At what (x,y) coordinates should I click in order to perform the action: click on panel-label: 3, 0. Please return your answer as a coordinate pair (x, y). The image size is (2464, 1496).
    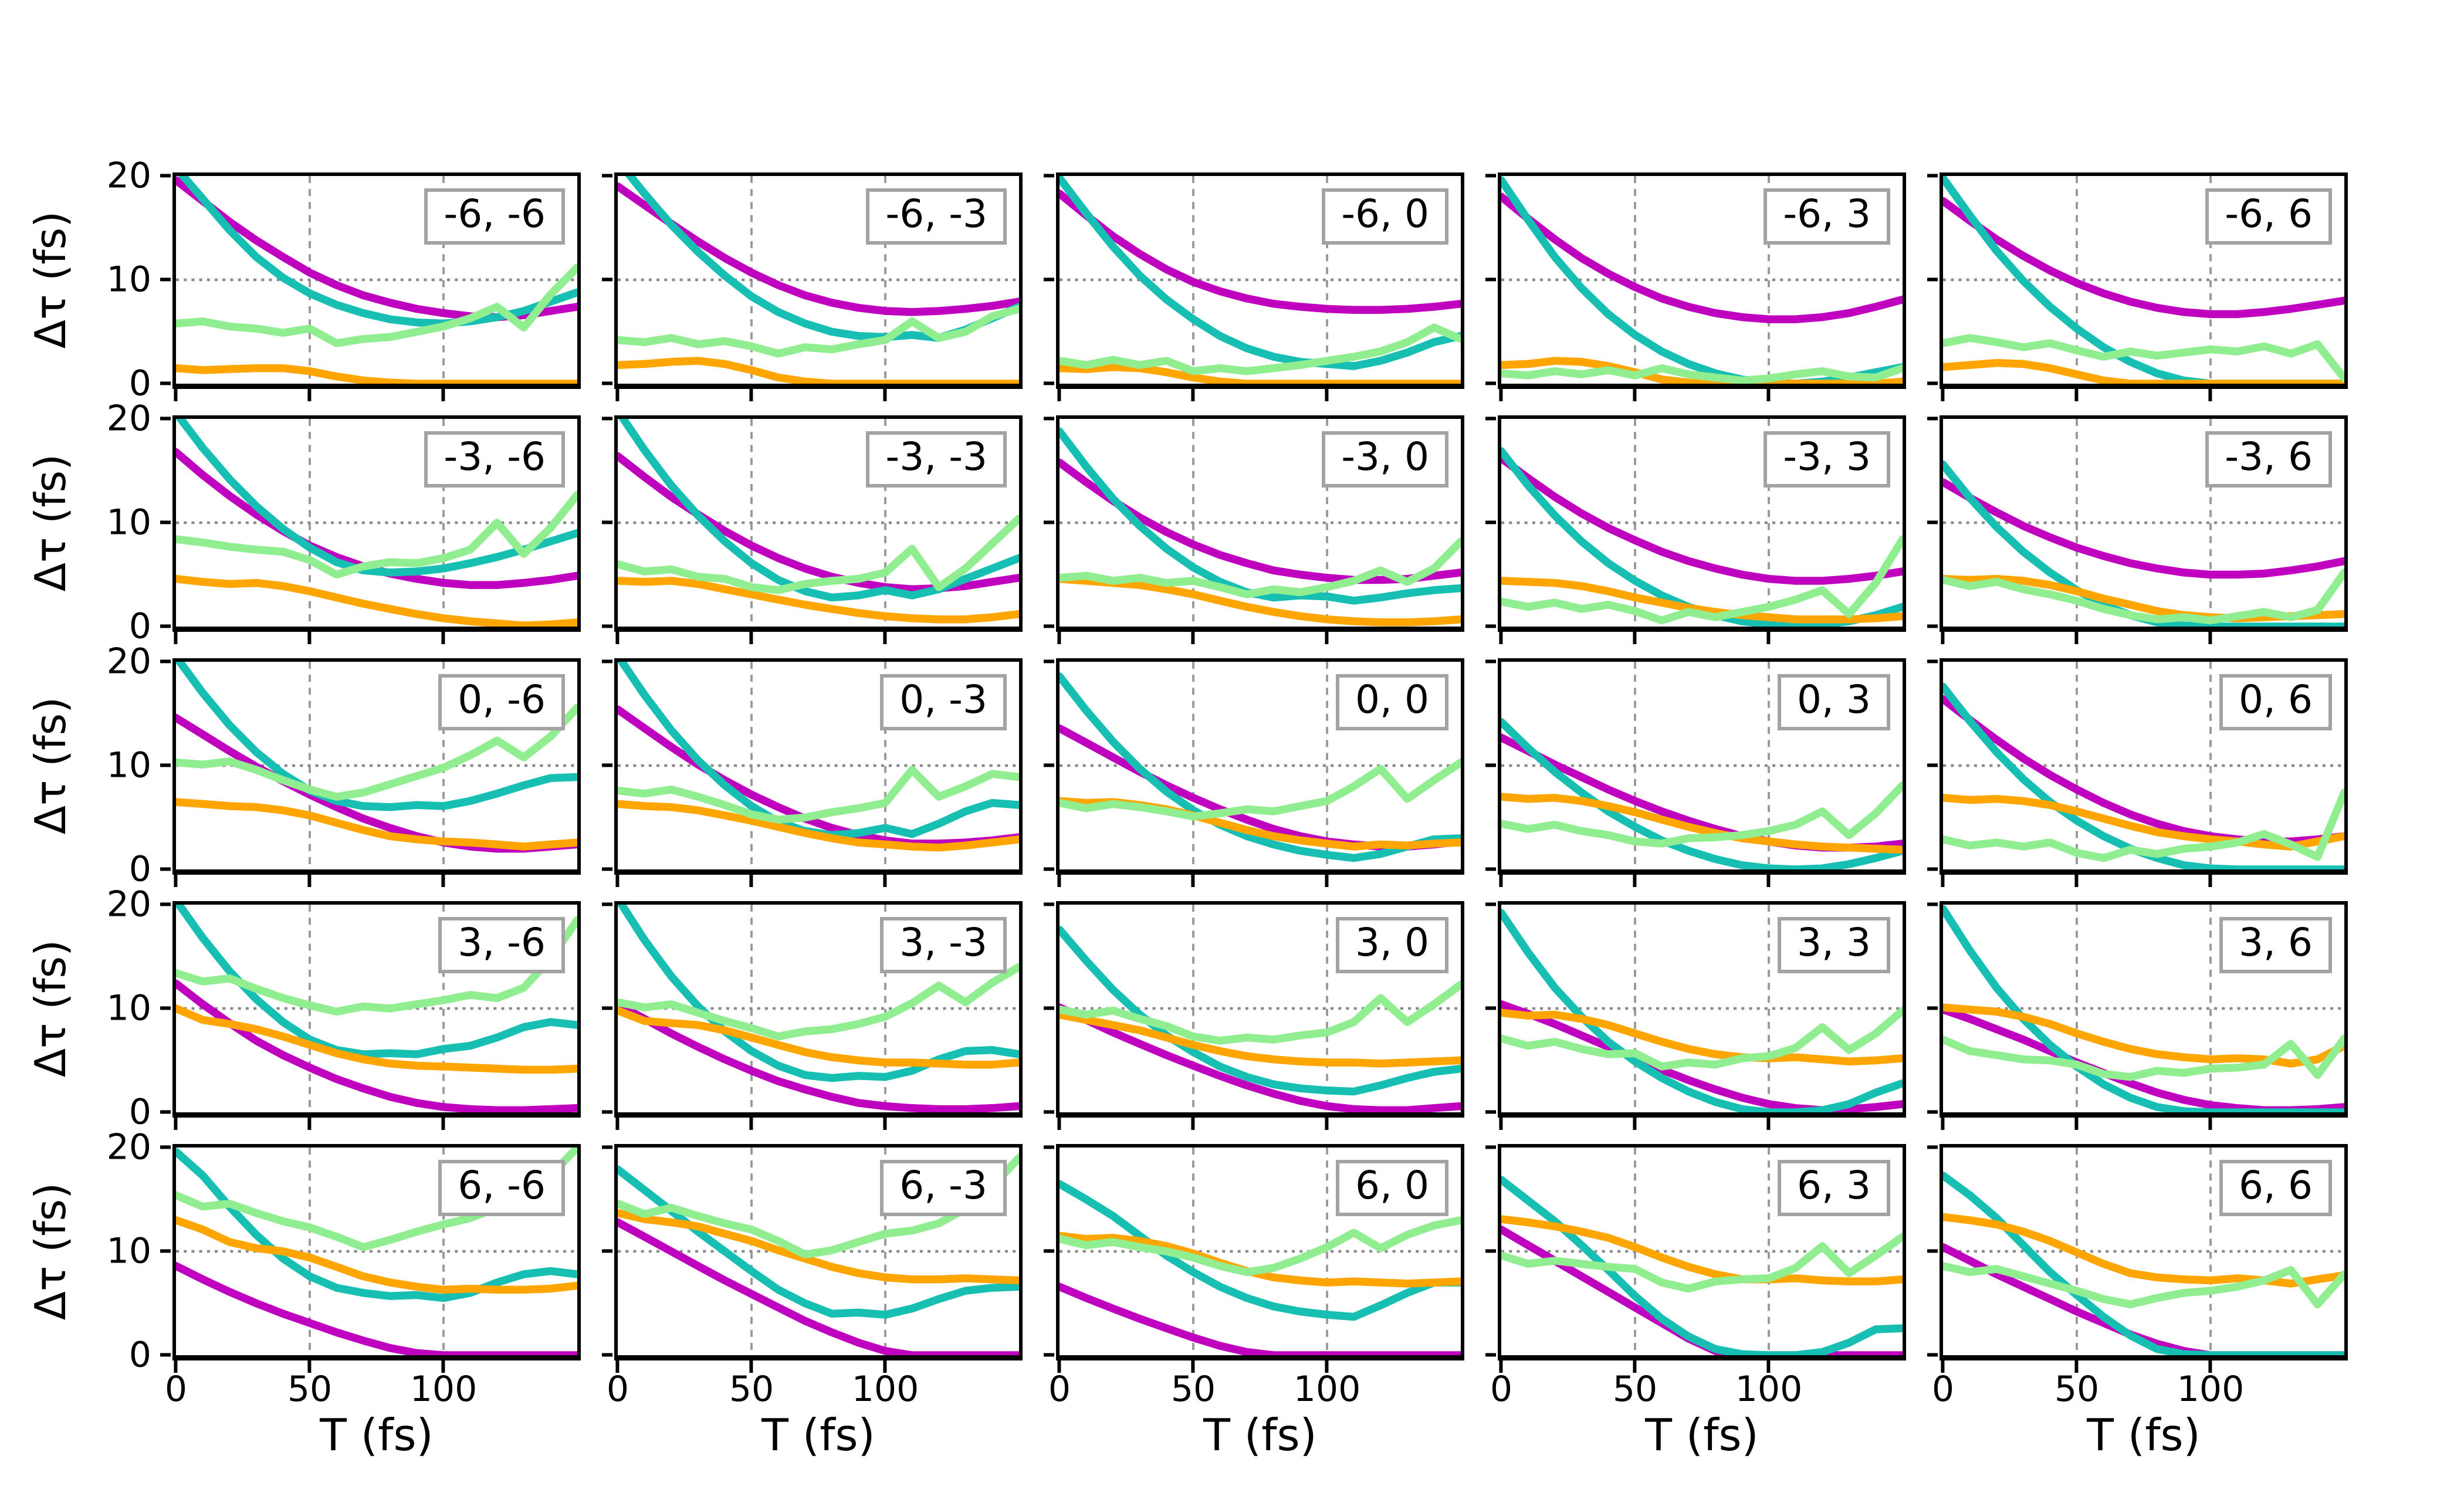
    Looking at the image, I should click on (1392, 945).